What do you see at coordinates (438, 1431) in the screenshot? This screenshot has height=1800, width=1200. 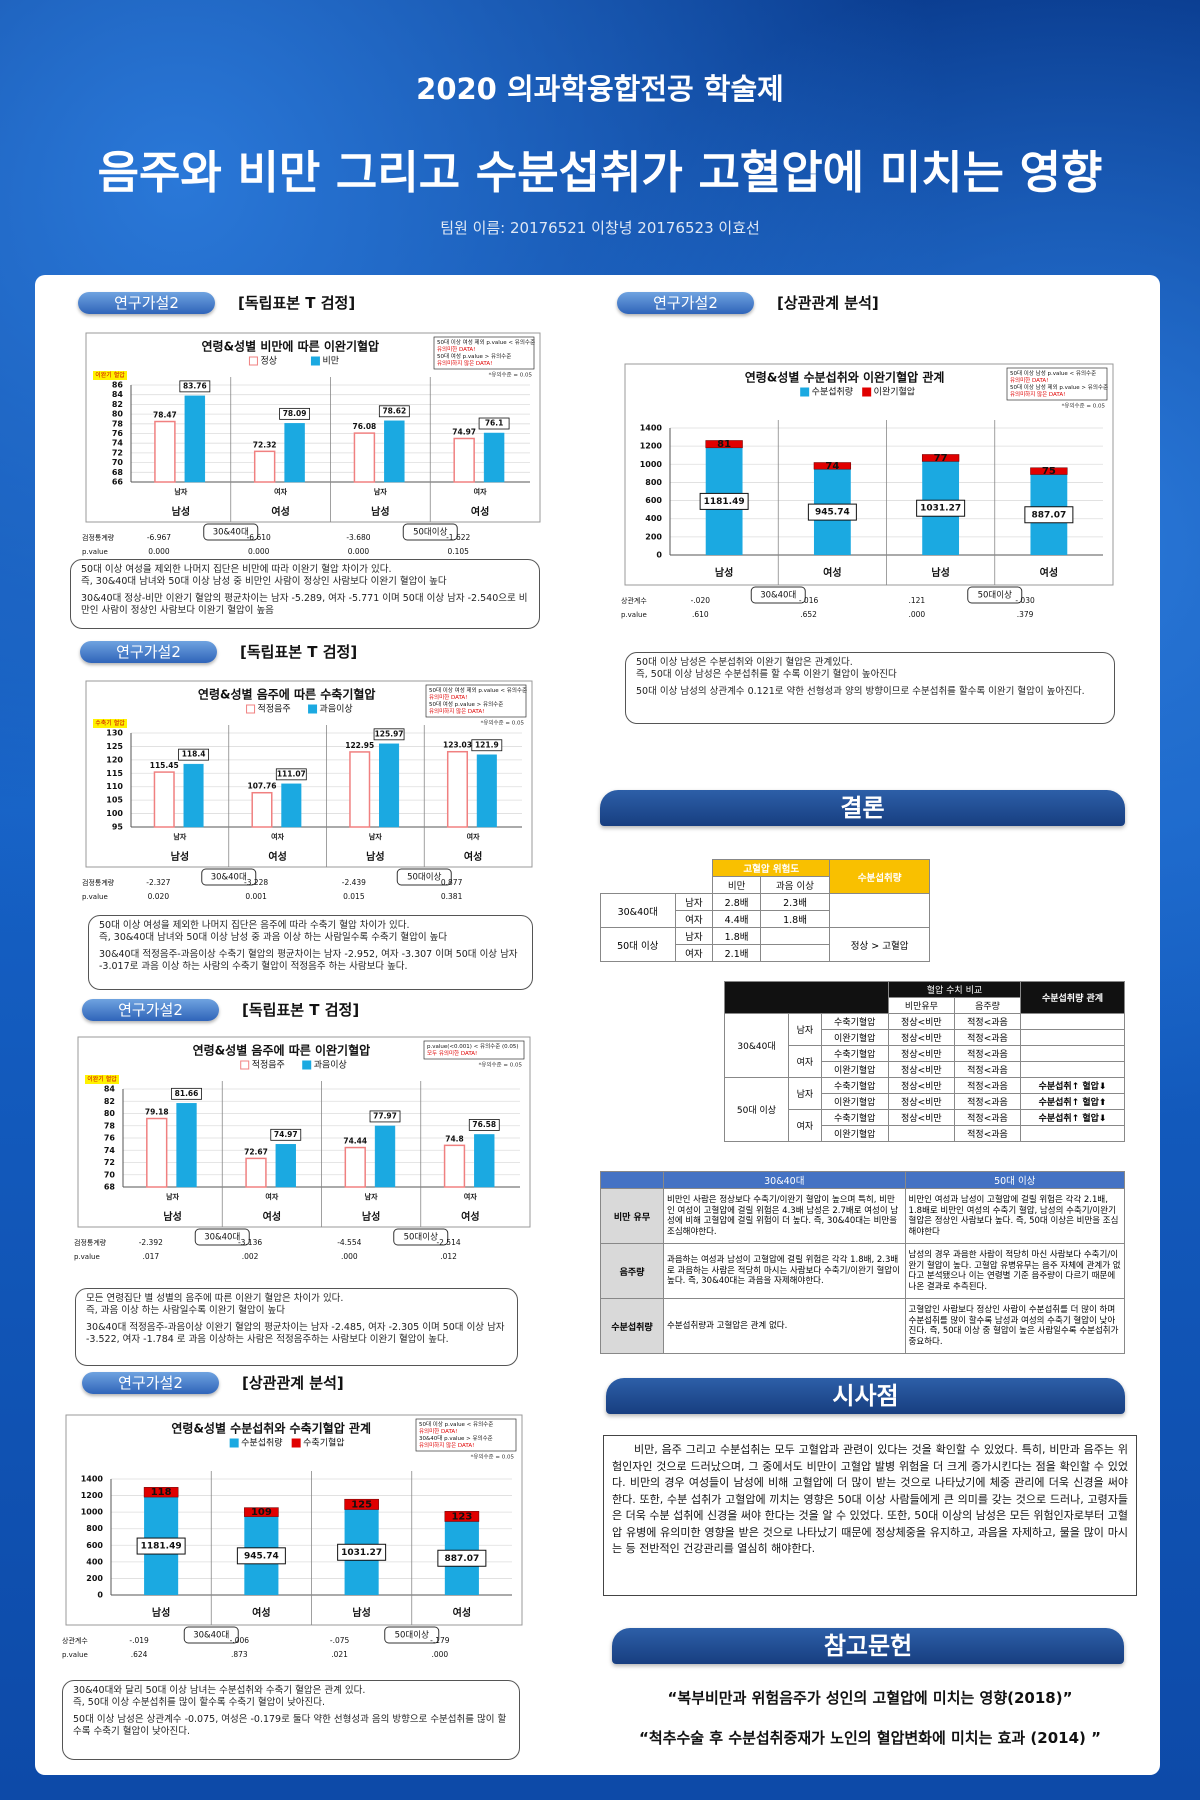 I see `note-line: 유의미한 DATA!` at bounding box center [438, 1431].